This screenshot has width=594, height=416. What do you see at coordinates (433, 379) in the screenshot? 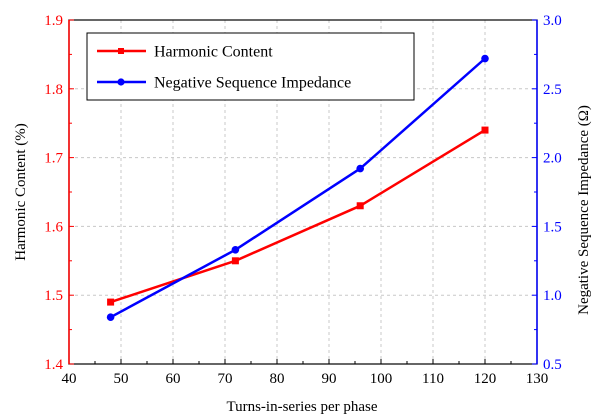
I see `x-tick-label-110: 110` at bounding box center [433, 379].